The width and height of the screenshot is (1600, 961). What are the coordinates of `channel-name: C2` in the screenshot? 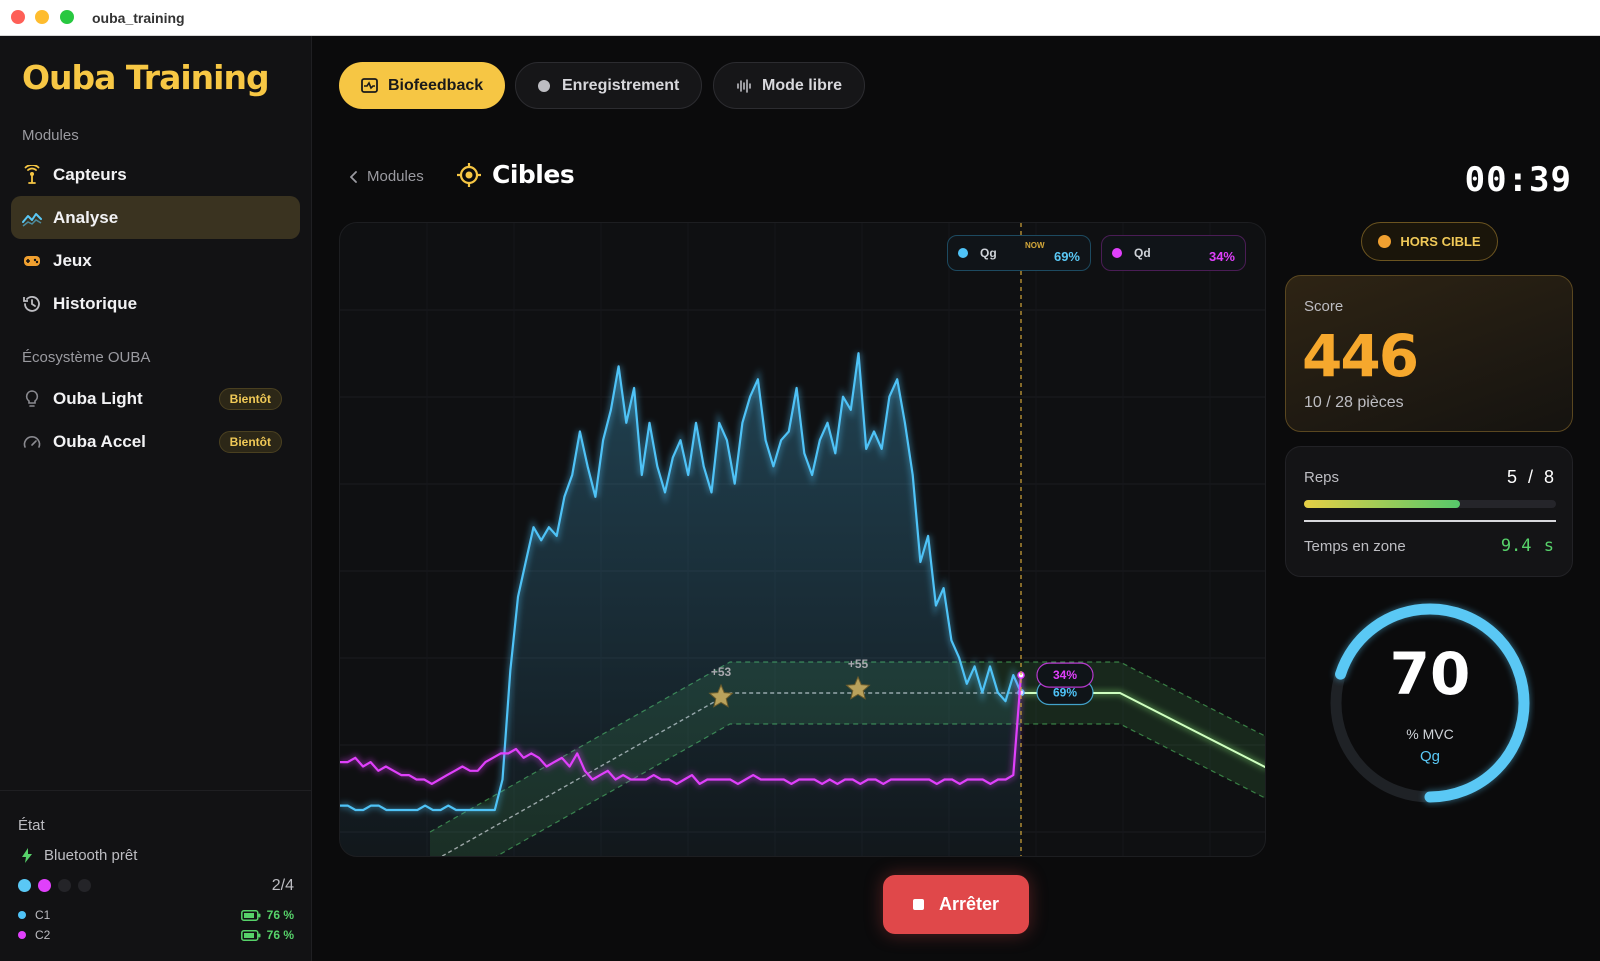 It's located at (43, 935).